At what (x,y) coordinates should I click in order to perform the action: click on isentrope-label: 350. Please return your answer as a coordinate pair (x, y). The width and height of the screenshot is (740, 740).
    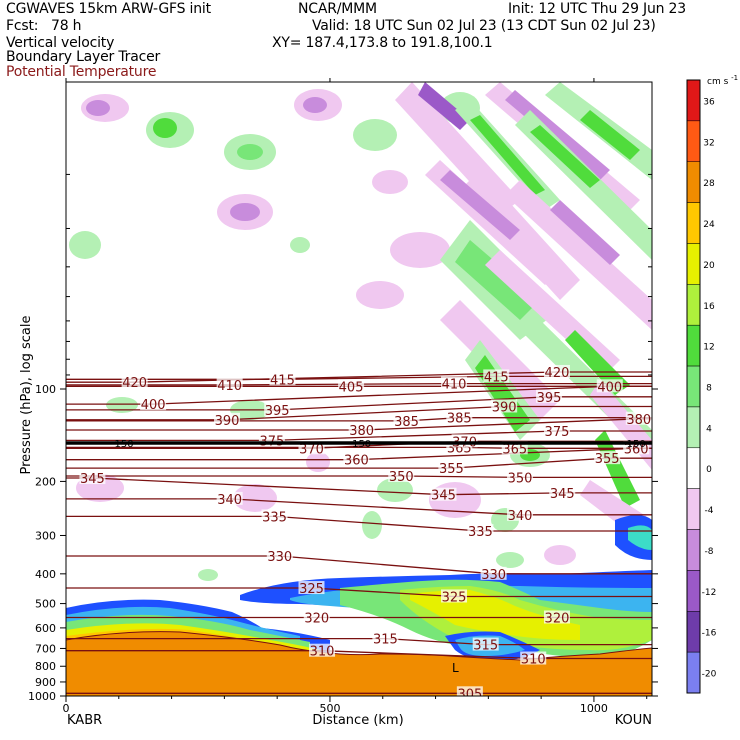
    Looking at the image, I should click on (520, 478).